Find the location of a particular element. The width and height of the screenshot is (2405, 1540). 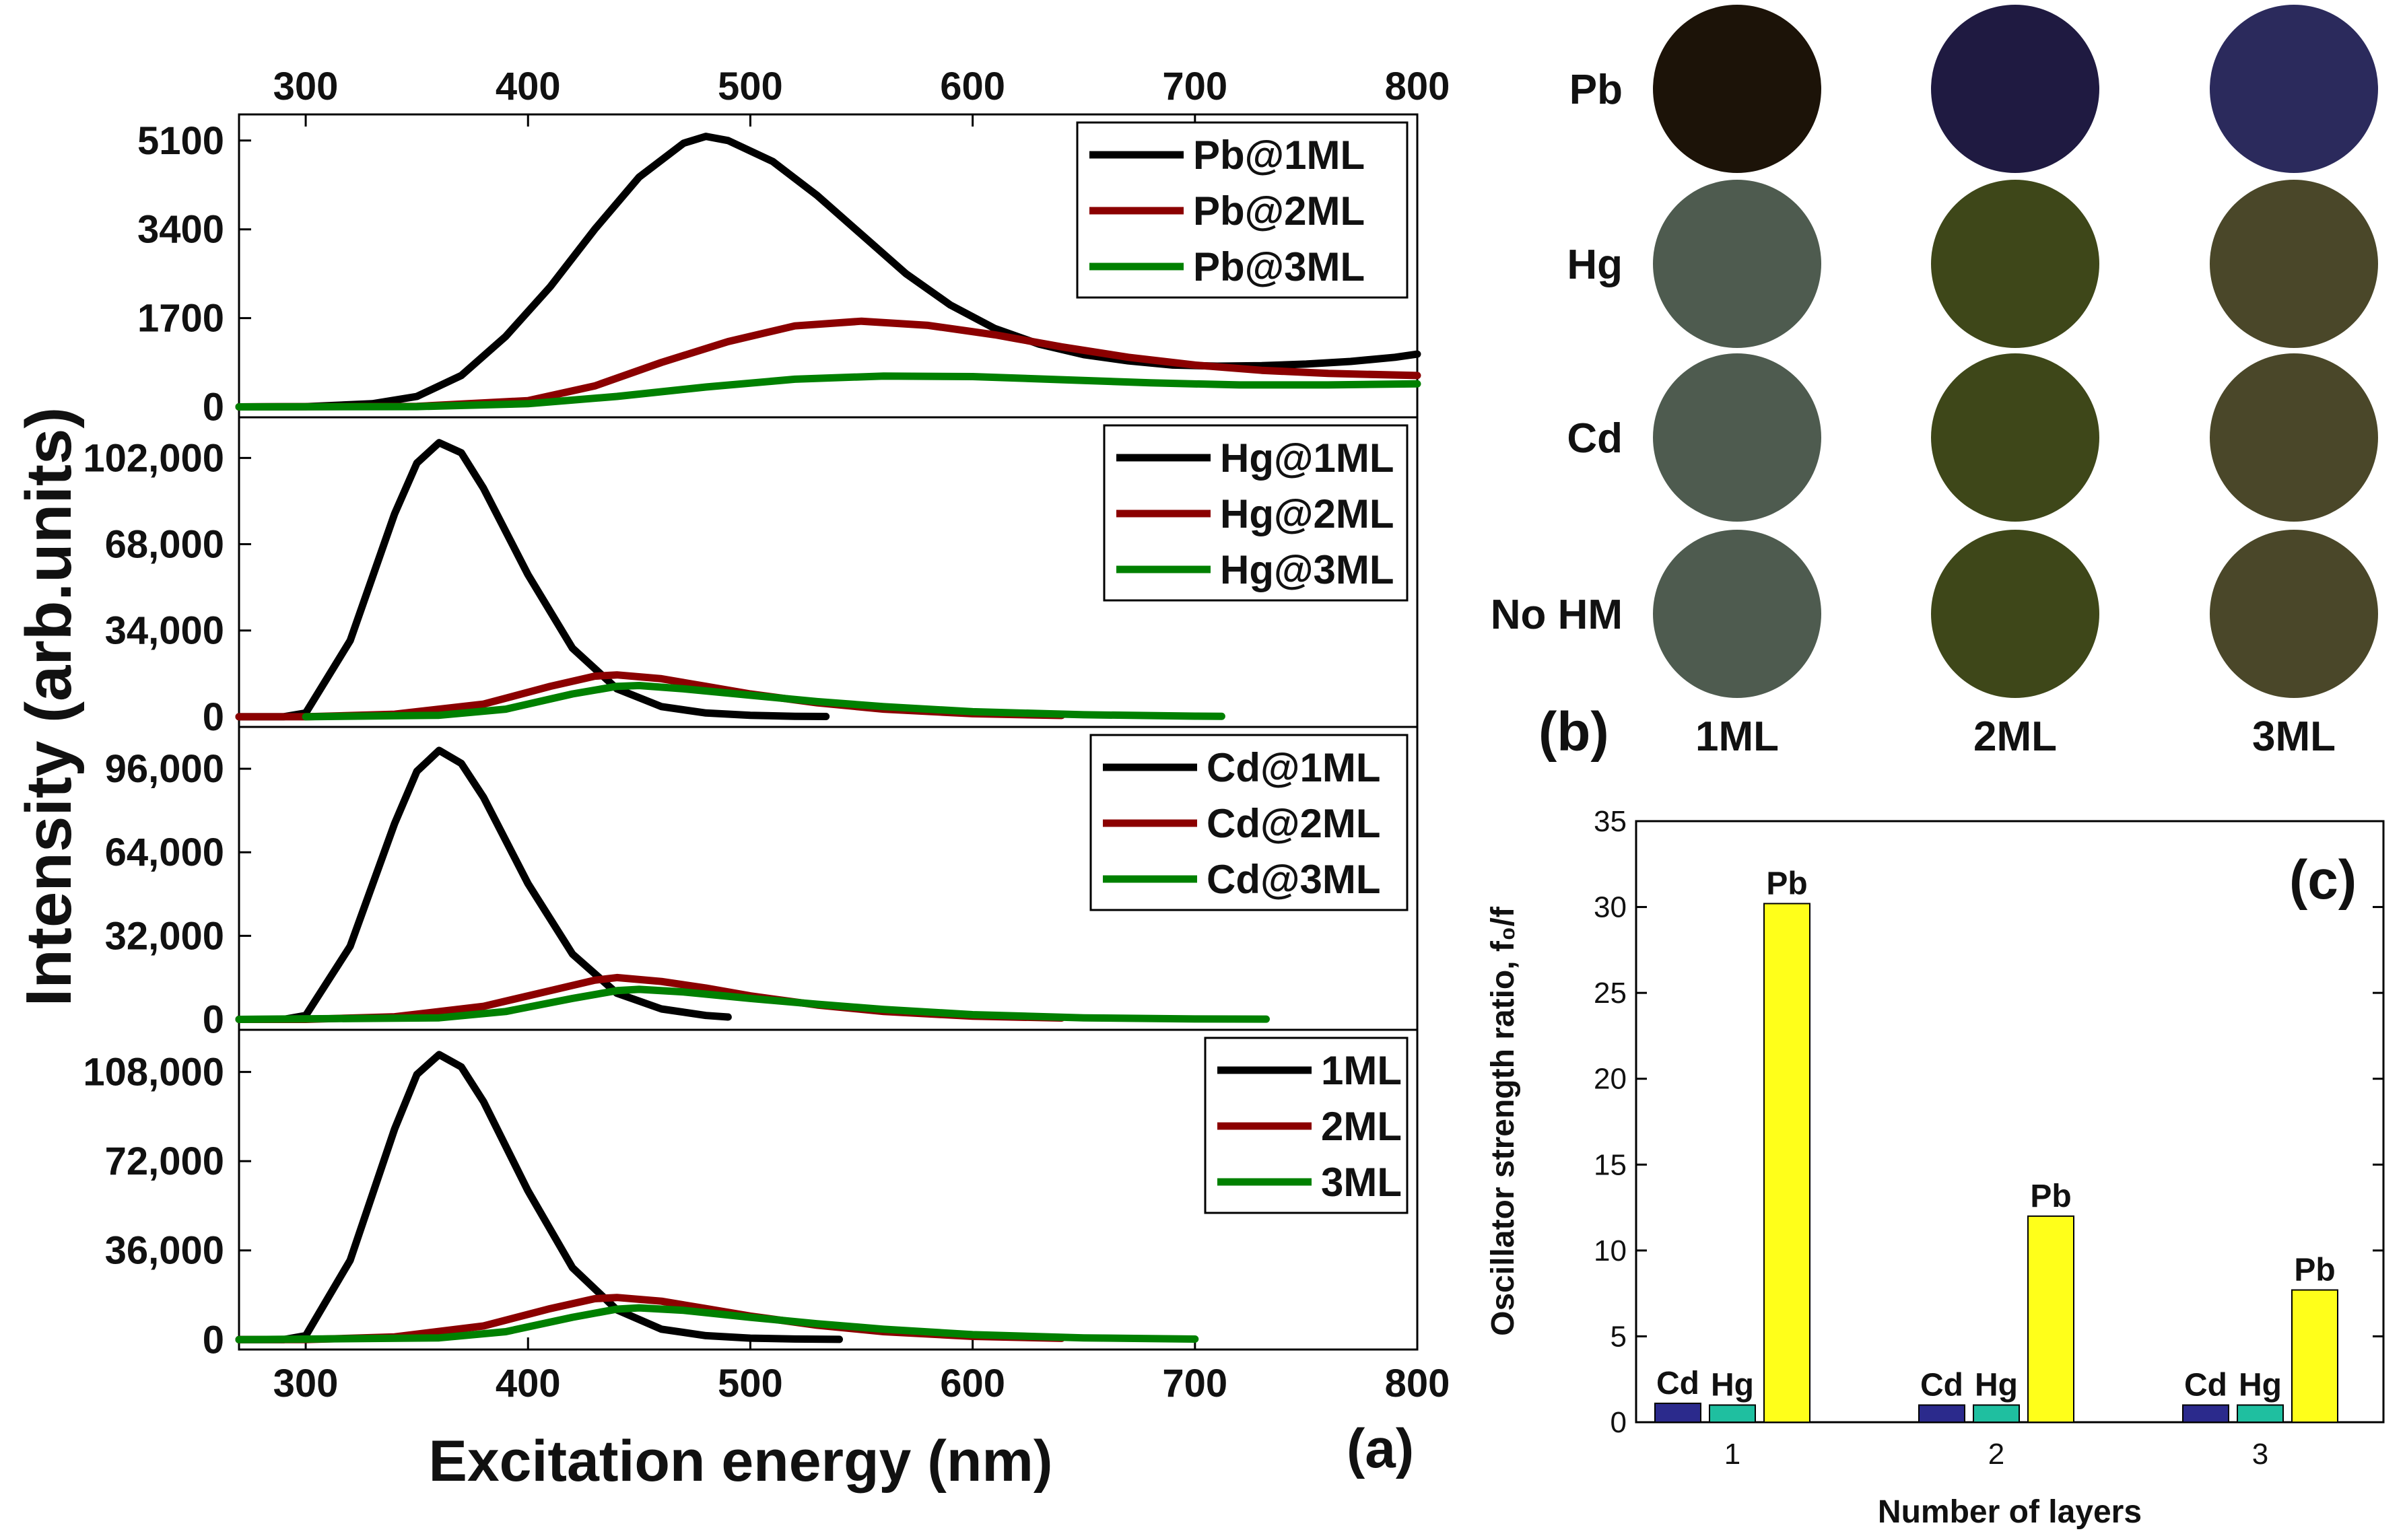

c-y-tick-label: 20 is located at coordinates (1611, 1079).